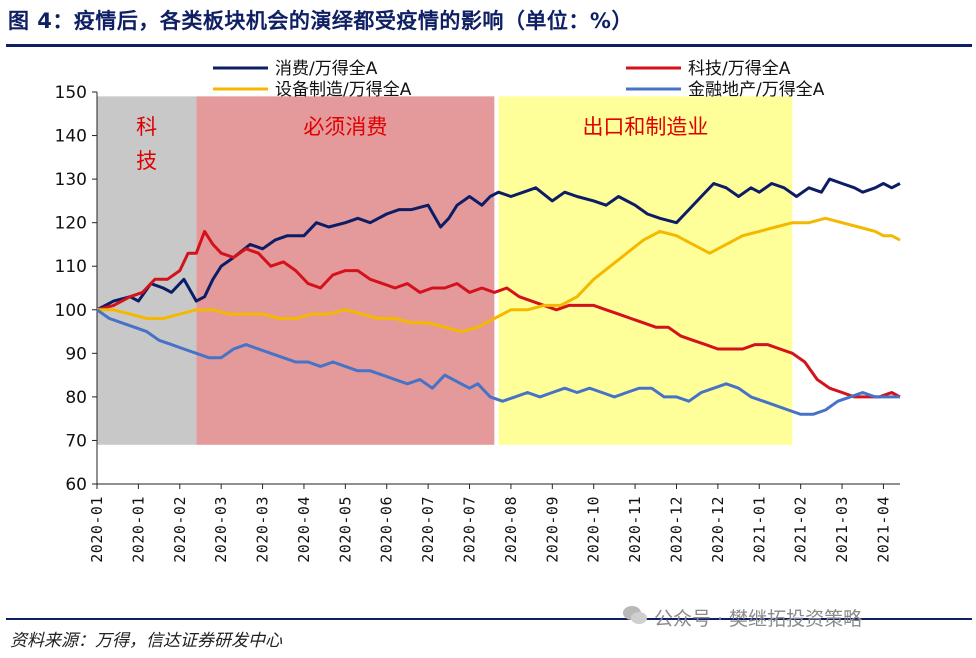  I want to click on figure-title: 图 4：疫情后，各类板块机会的演绎都受疫情的影响（单位：%）, so click(320, 21).